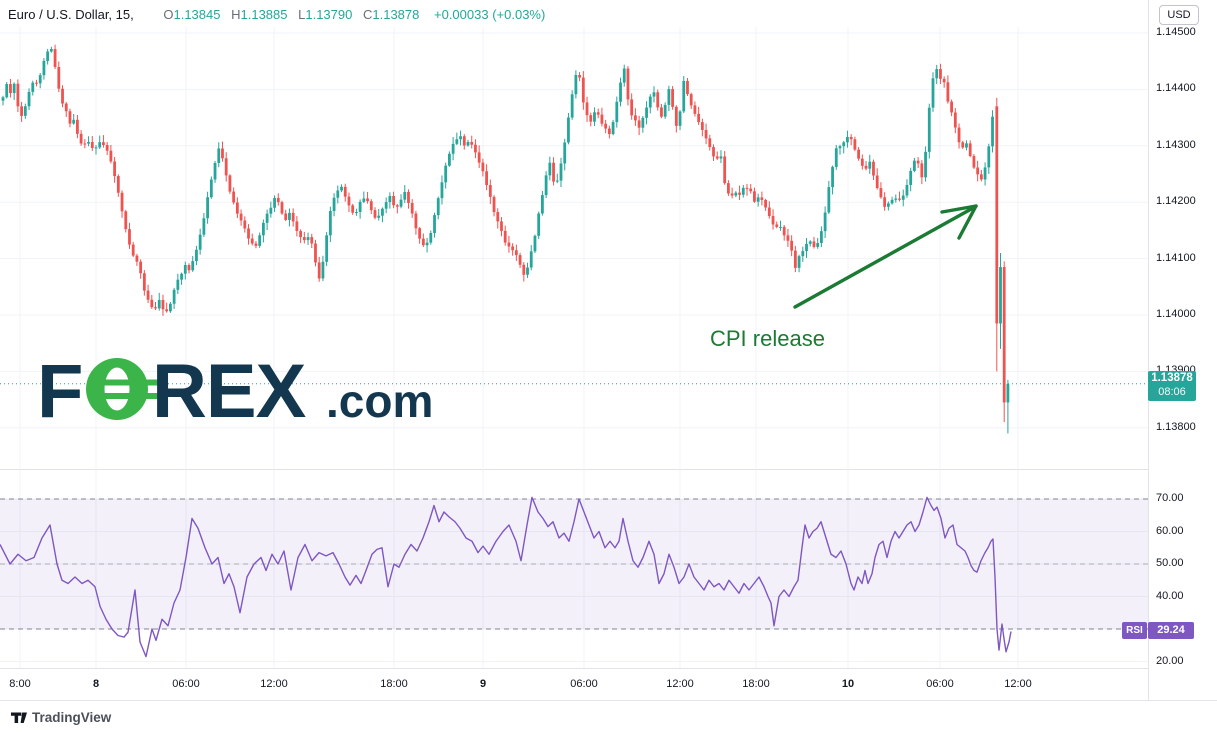 The width and height of the screenshot is (1217, 734). What do you see at coordinates (1170, 498) in the screenshot?
I see `rsi-axis-label: 70.00` at bounding box center [1170, 498].